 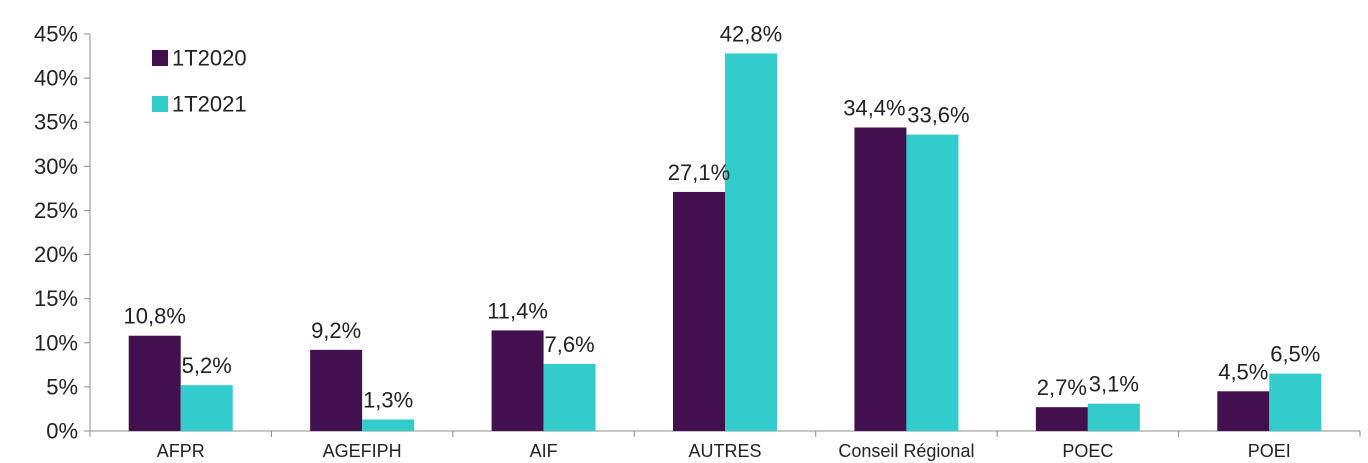 I want to click on category-label: AGEFIPH, so click(x=362, y=451).